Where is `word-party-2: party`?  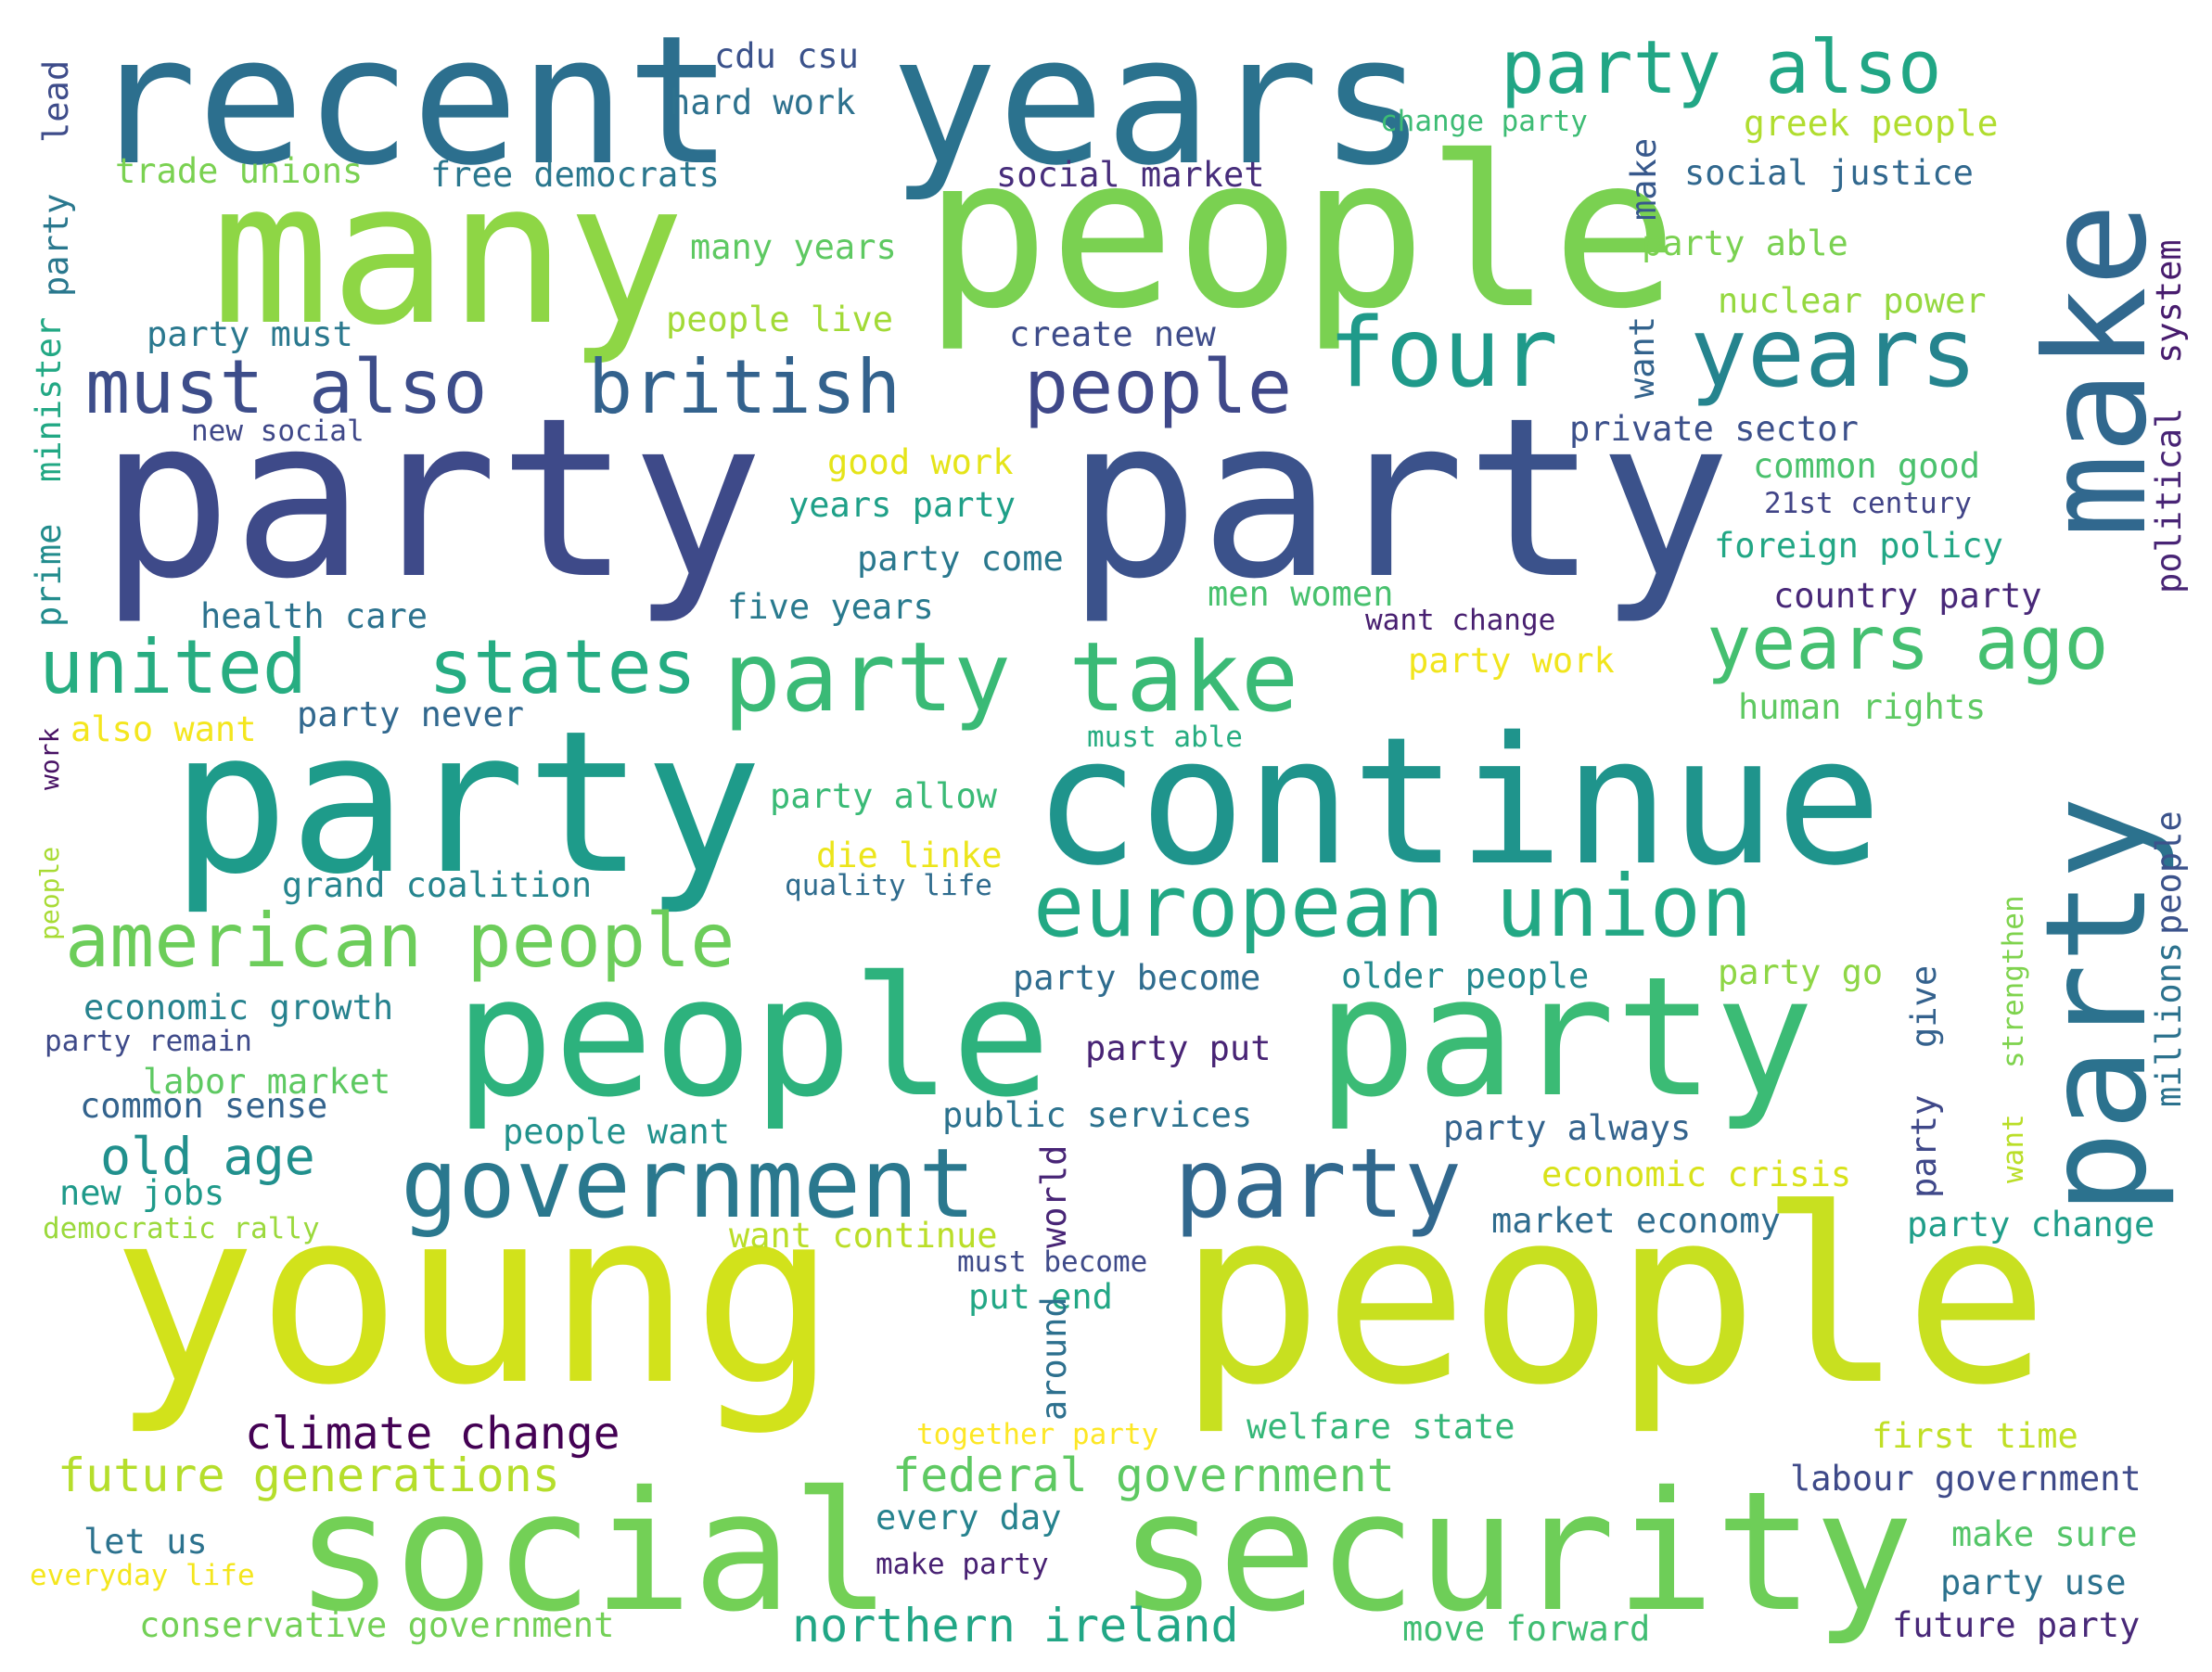
word-party-2: party is located at coordinates (1399, 499).